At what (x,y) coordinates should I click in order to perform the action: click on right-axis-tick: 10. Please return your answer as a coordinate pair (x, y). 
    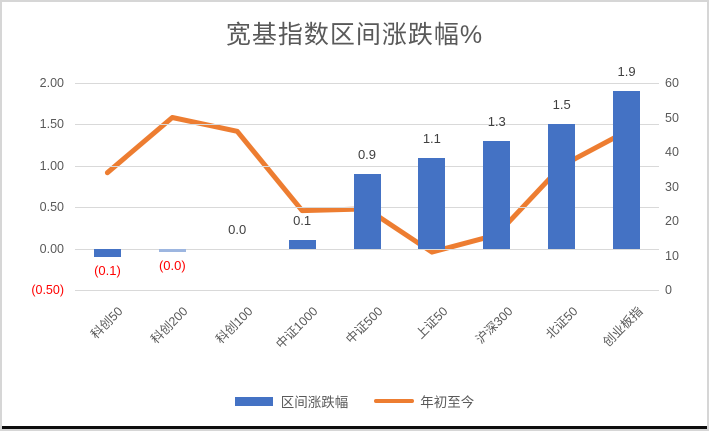
    Looking at the image, I should click on (672, 255).